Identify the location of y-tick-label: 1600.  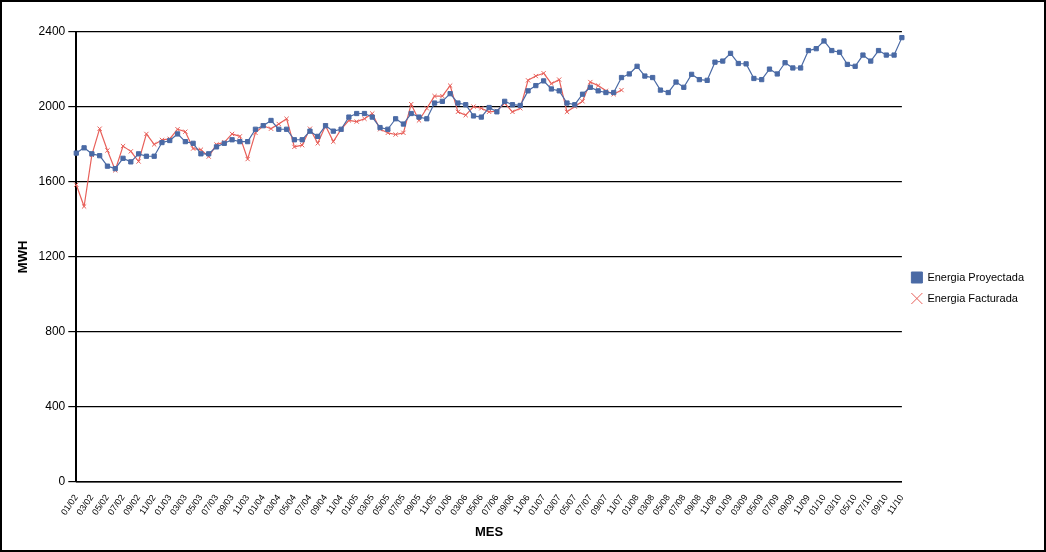
(52, 181).